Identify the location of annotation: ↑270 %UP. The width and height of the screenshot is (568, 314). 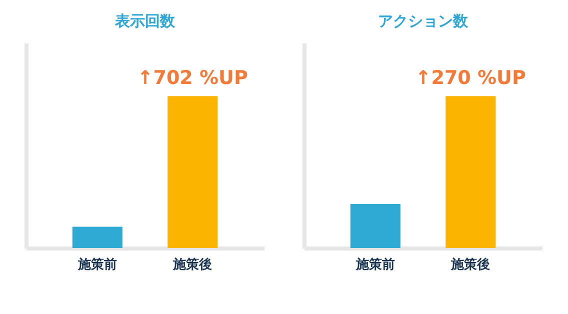
(470, 78).